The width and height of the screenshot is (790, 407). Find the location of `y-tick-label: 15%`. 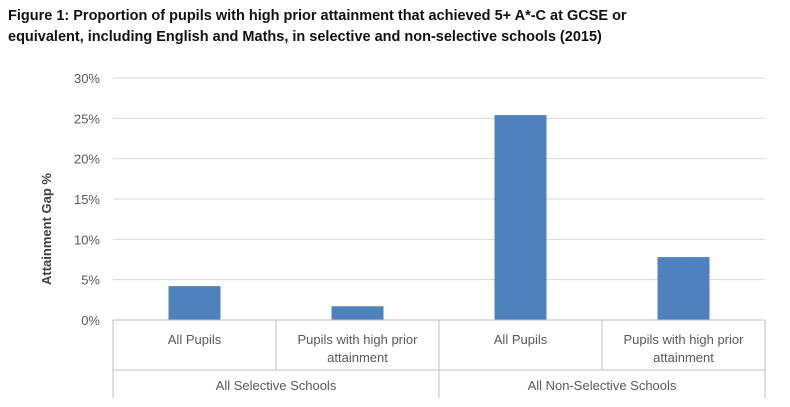

y-tick-label: 15% is located at coordinates (87, 199).